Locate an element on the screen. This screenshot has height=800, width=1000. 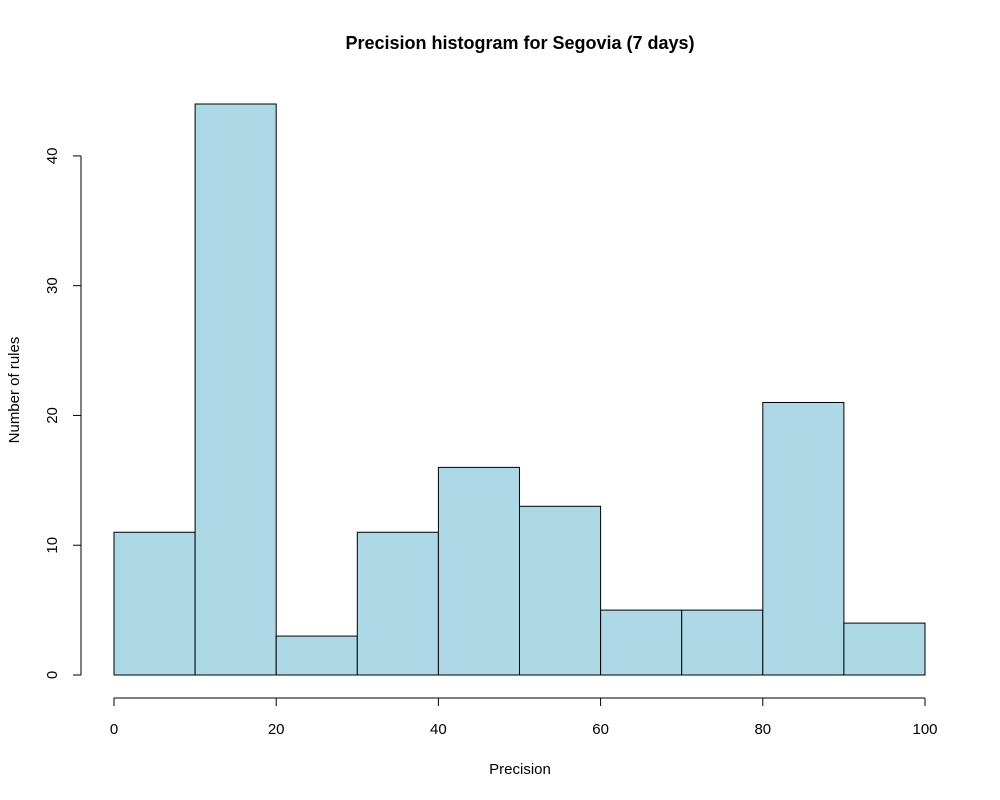
y-tick-label-4: 40 is located at coordinates (52, 156).